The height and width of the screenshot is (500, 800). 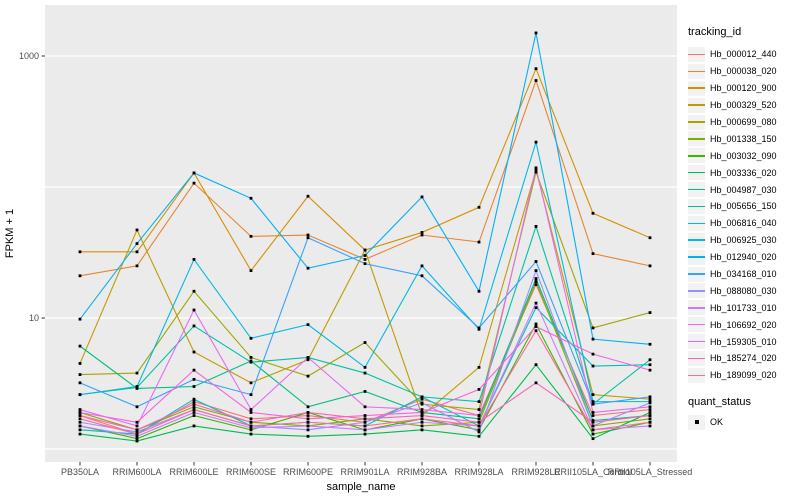 I want to click on data-point-Hb_185274_020-RRII105LA_Stressed, so click(x=650, y=415).